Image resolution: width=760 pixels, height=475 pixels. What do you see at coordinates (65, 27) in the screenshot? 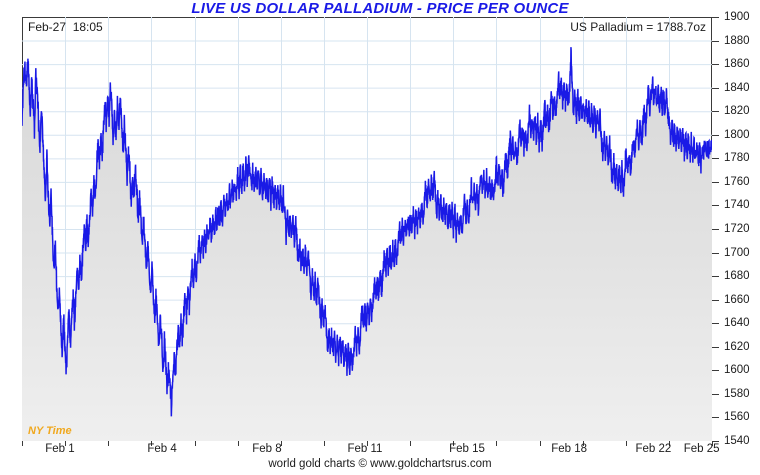
I see `timestamp-label: Feb-27 18:05` at bounding box center [65, 27].